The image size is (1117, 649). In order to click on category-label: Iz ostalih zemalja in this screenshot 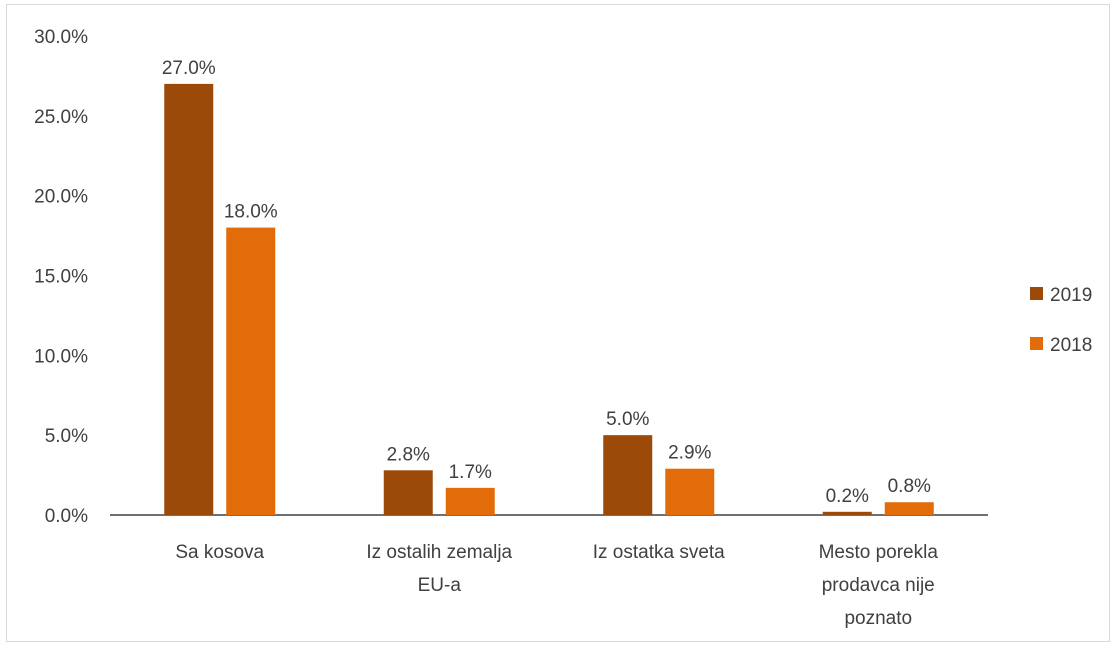, I will do `click(439, 552)`.